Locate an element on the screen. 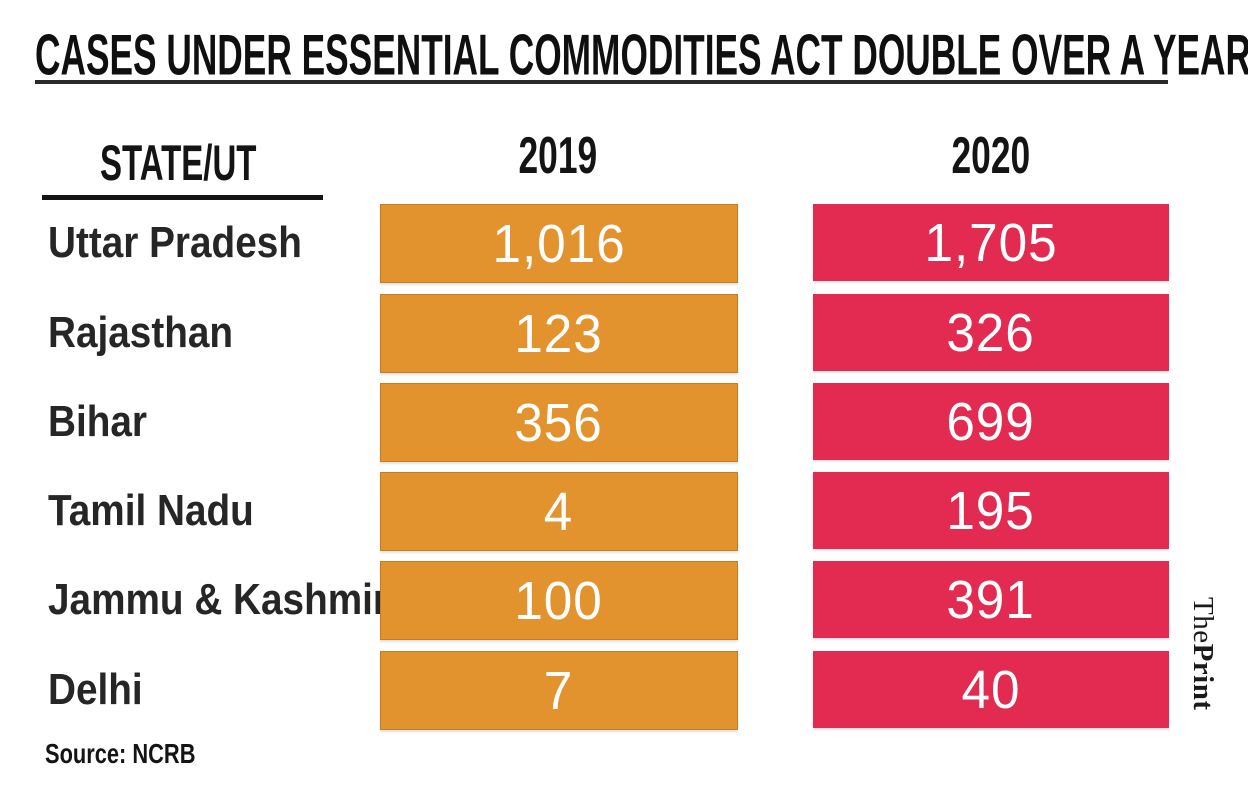 The width and height of the screenshot is (1248, 786). table-row: Tamil Nadu 4 195 is located at coordinates (624, 511).